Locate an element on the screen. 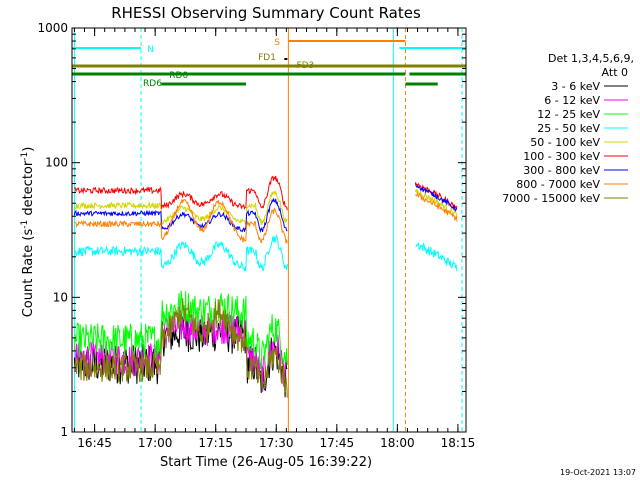  legend-label-3: 25 - 50 keV is located at coordinates (568, 128).